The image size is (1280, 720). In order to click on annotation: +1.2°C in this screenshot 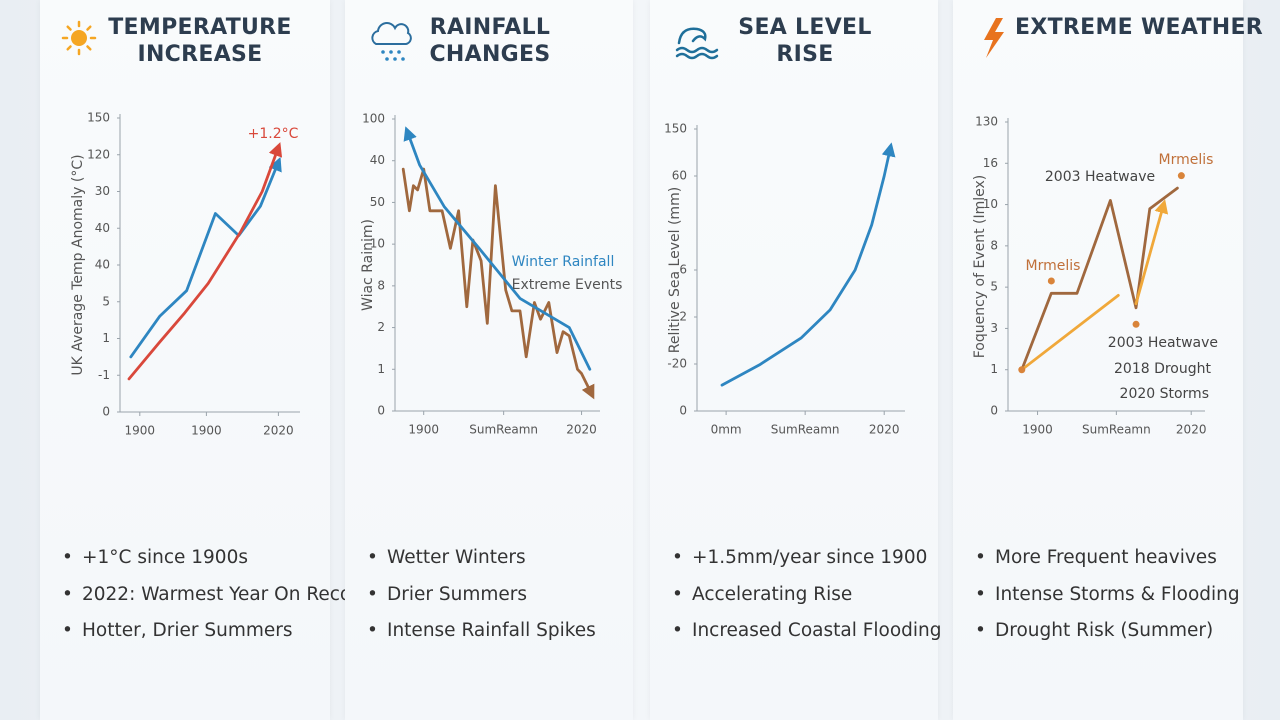, I will do `click(273, 134)`.